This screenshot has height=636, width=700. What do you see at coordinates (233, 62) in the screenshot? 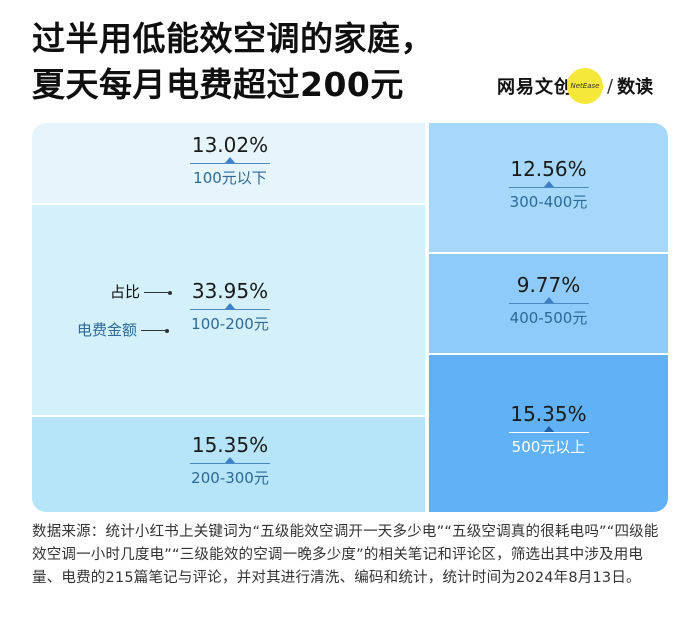
I see `chart-title: 过半用低能效空调的家庭， 夏天每月电费超过200元` at bounding box center [233, 62].